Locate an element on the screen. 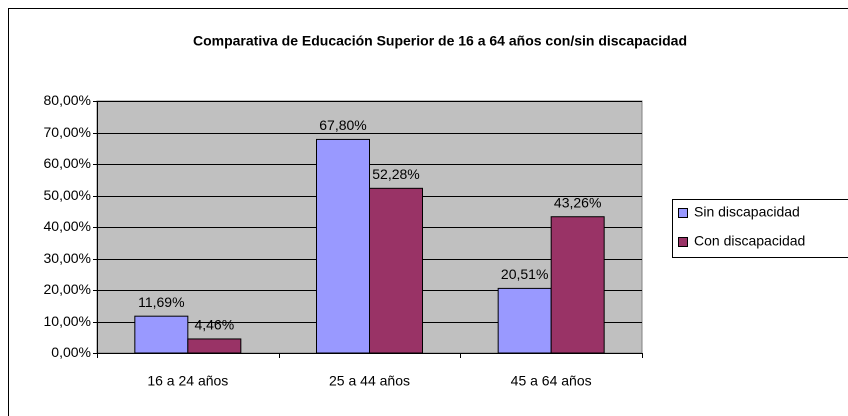  value-label: 43,26% is located at coordinates (577, 202).